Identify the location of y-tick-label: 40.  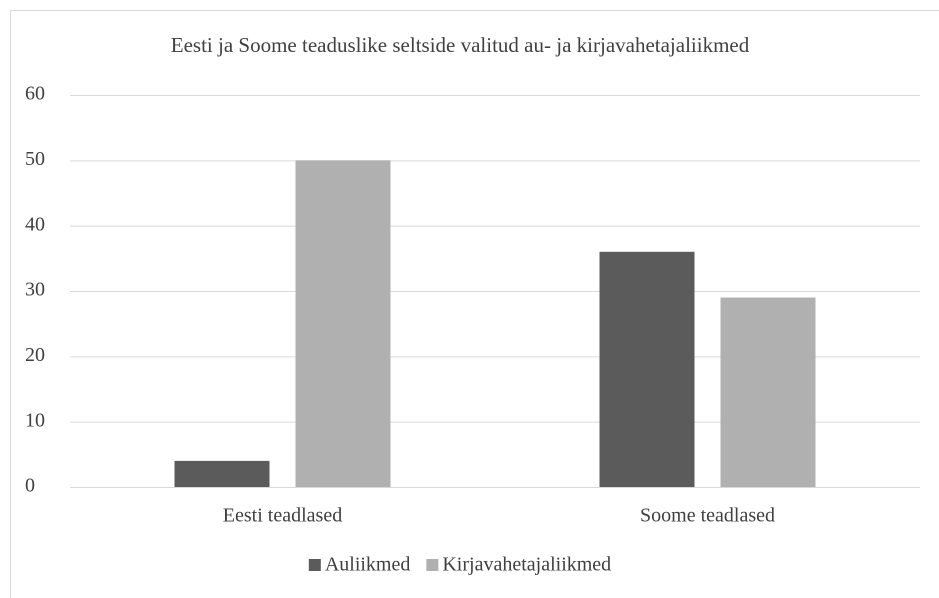
(35, 224).